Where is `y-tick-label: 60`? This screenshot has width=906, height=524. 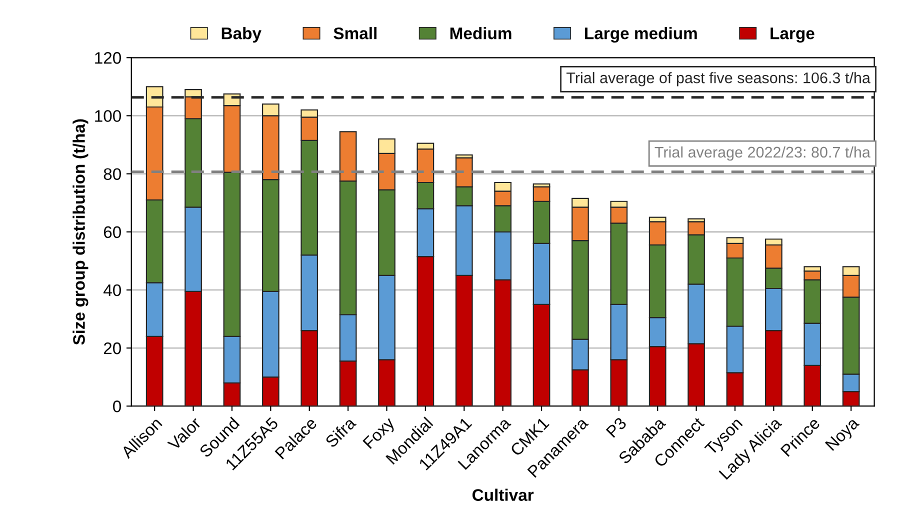 y-tick-label: 60 is located at coordinates (112, 232).